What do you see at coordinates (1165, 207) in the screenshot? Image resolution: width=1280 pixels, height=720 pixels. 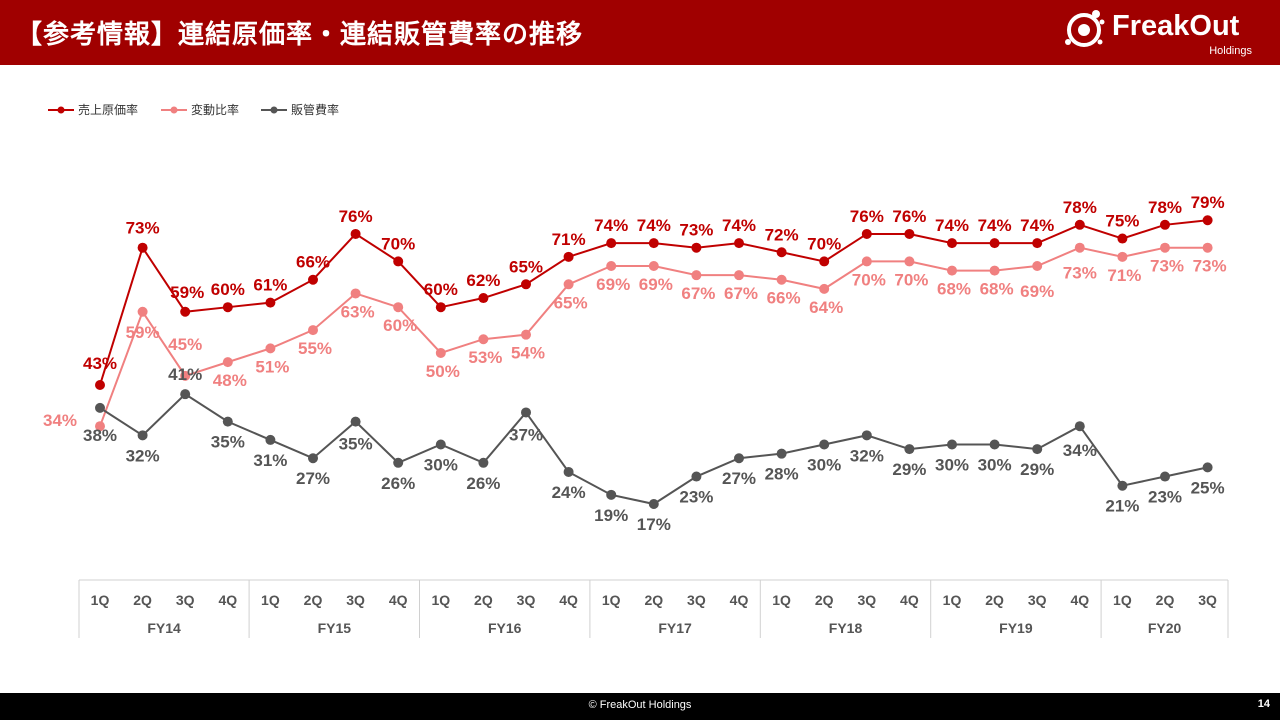 I see `data-label: 78%` at bounding box center [1165, 207].